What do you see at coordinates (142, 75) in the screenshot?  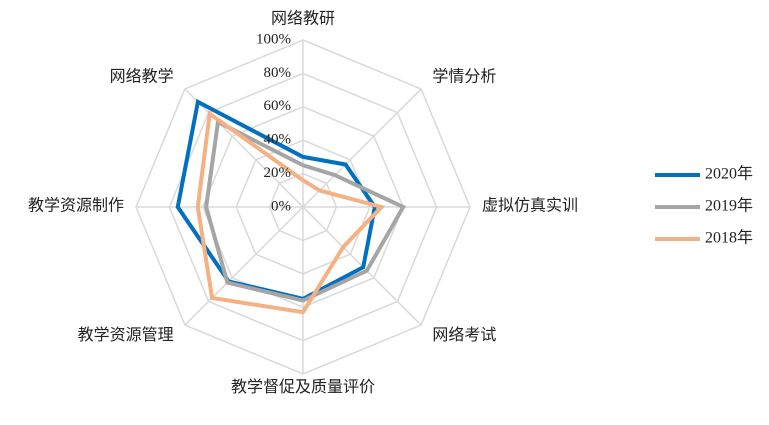 I see `category-label: 网络教学` at bounding box center [142, 75].